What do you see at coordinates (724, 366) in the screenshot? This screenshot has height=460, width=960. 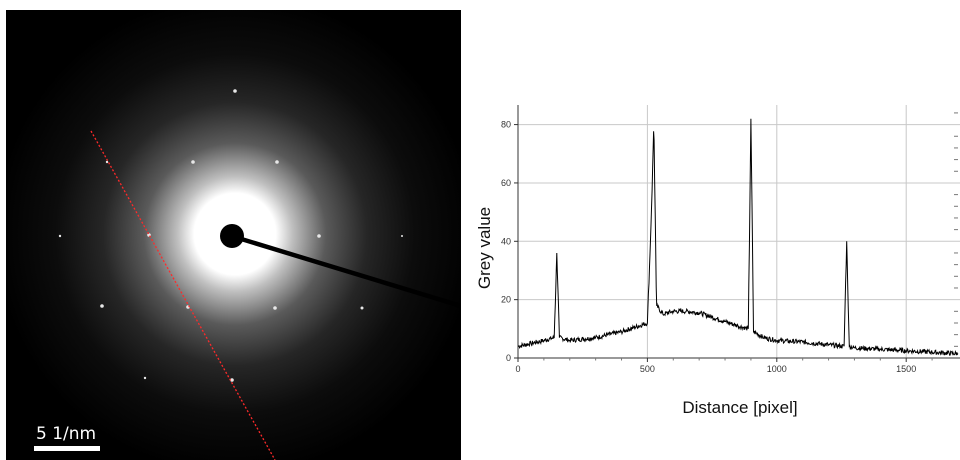 I see `x-ticks: 0 500 1000 1500` at bounding box center [724, 366].